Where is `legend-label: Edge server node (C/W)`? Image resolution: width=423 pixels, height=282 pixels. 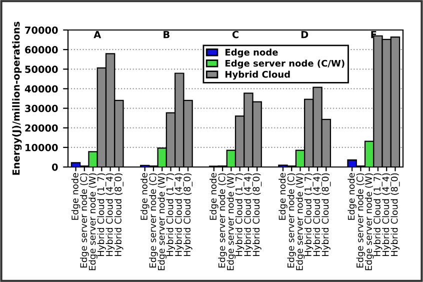
legend-label: Edge server node (C/W) is located at coordinates (285, 64).